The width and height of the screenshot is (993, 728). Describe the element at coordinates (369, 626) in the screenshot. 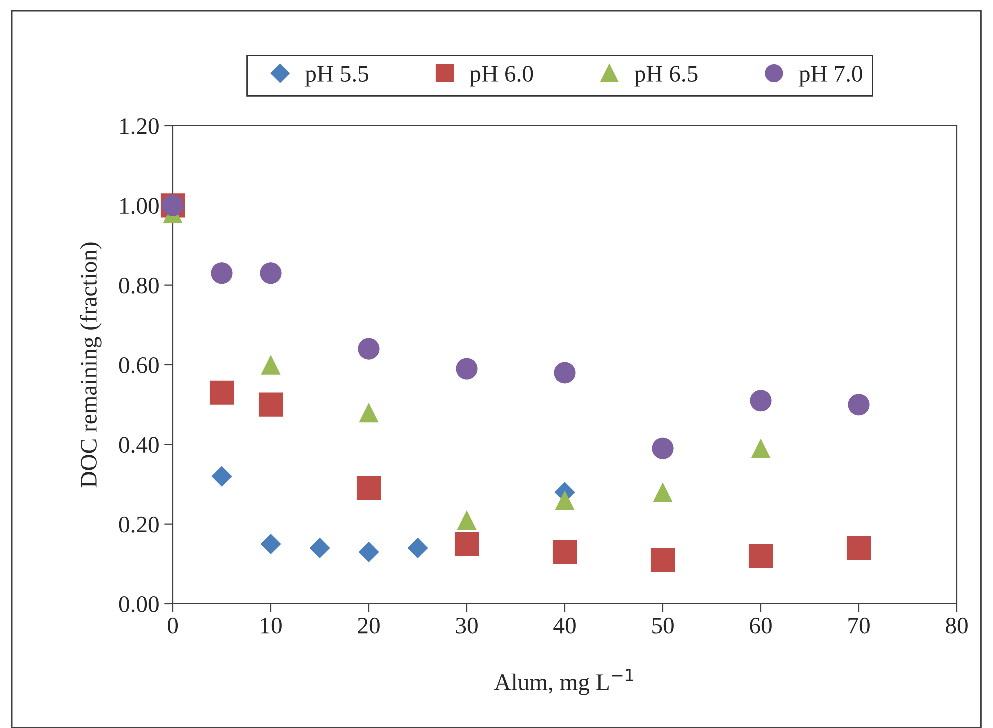

I see `x-tick-label: 20` at that location.